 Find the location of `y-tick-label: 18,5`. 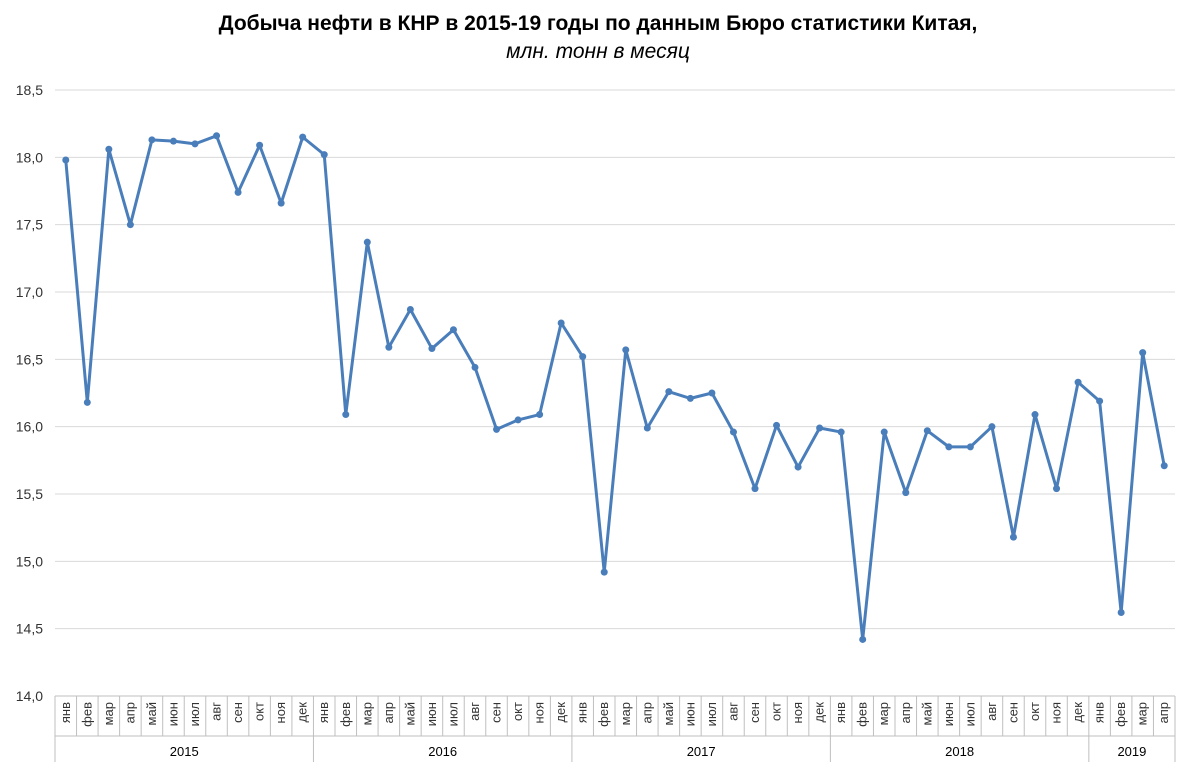

y-tick-label: 18,5 is located at coordinates (29, 90).